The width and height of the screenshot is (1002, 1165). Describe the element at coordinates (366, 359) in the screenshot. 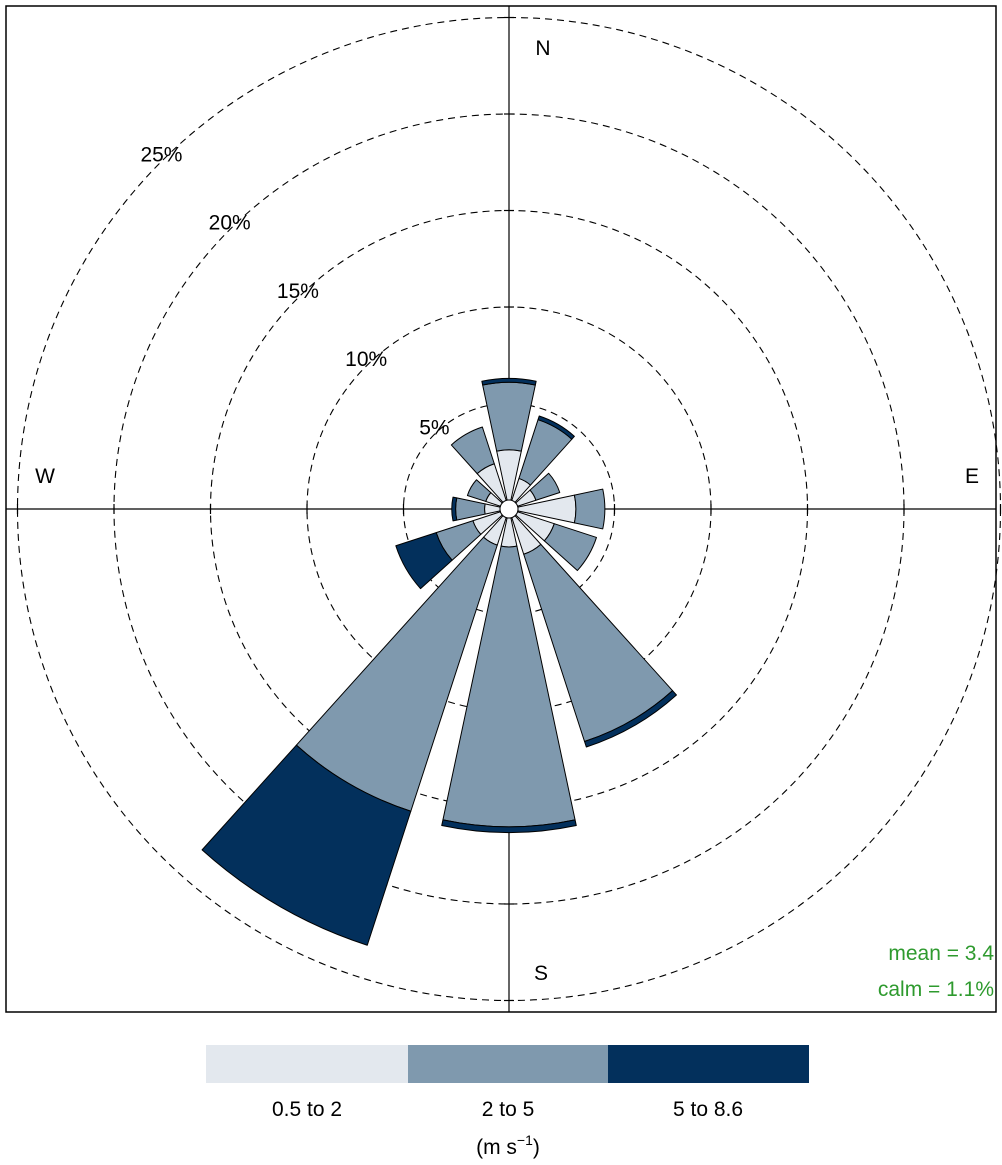

I see `ring-label: 10%` at that location.